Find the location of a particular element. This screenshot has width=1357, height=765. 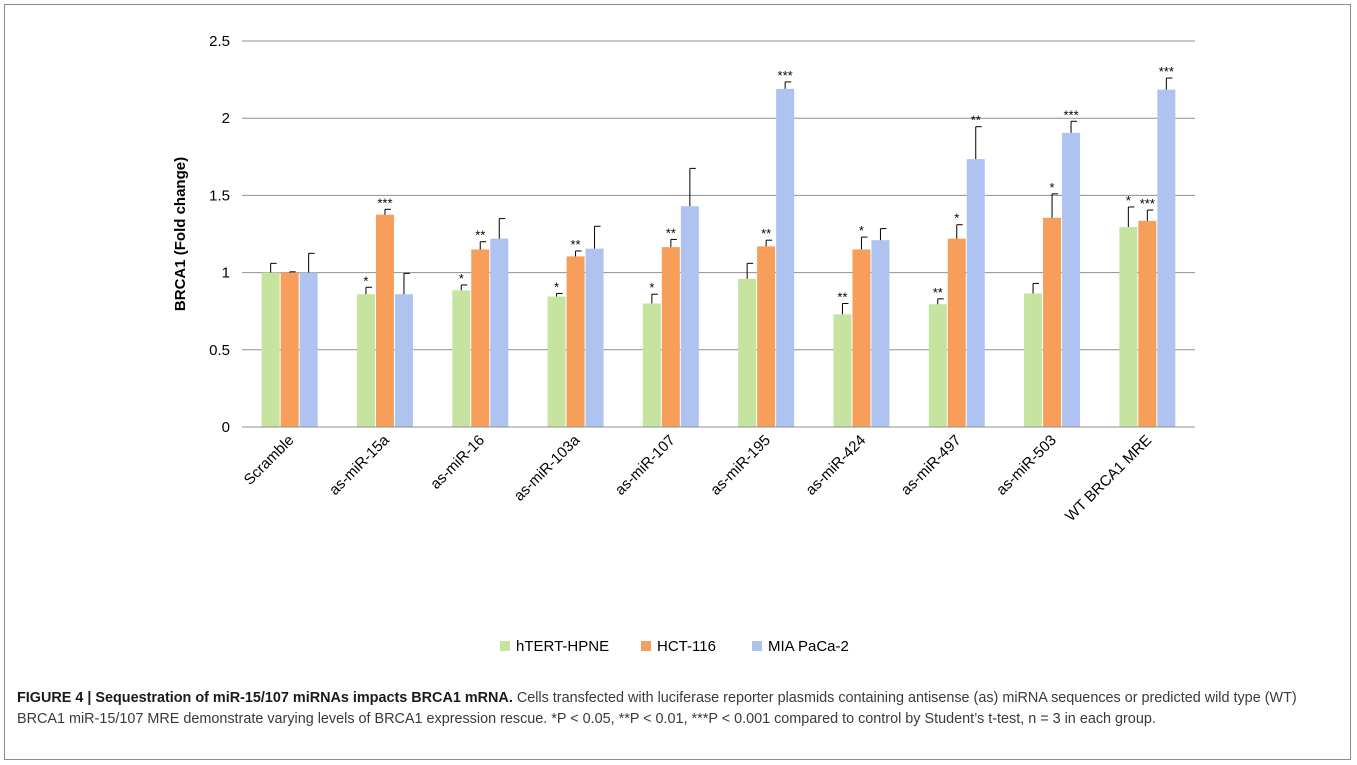

y-tick-label: 2.5 is located at coordinates (219, 41).